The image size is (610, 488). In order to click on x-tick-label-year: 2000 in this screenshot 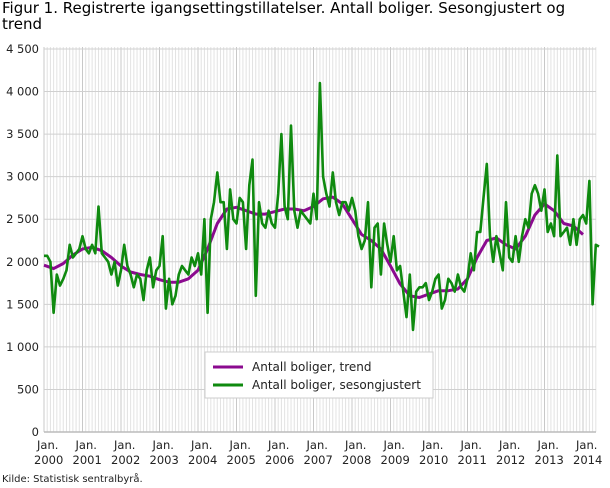, I will do `click(48, 460)`.